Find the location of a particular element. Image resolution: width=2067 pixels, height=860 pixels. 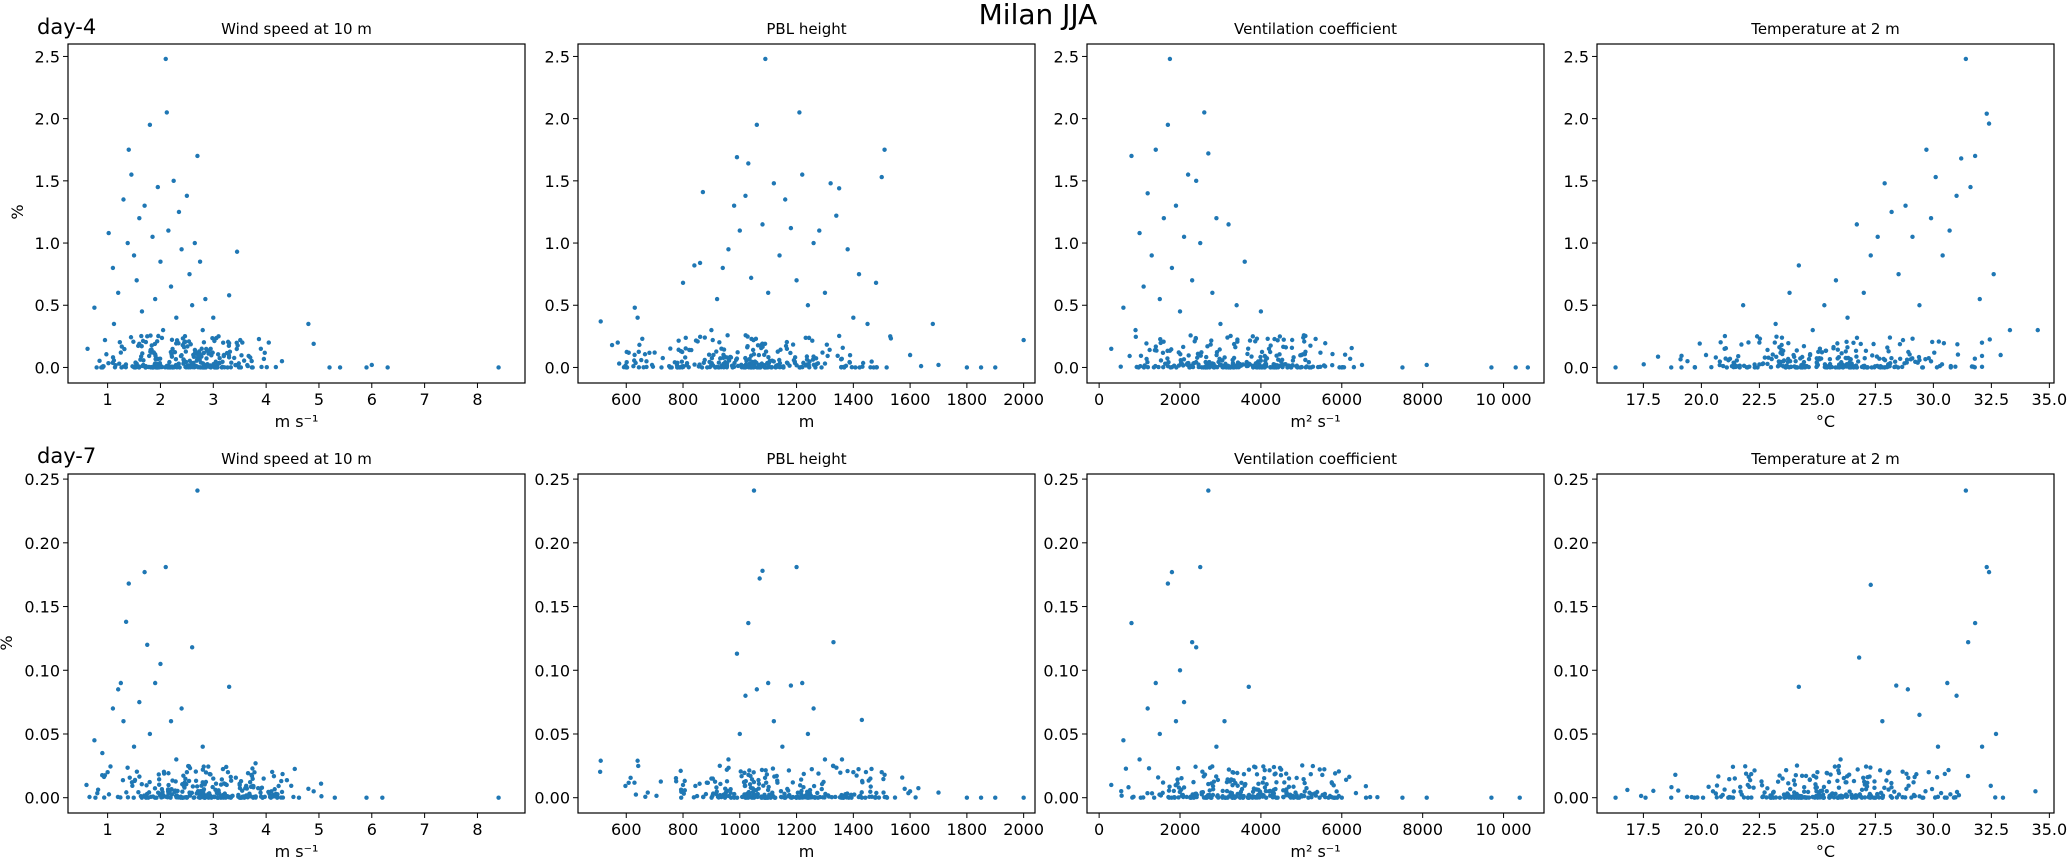

x-tick-label: 30.0 is located at coordinates (1934, 829).